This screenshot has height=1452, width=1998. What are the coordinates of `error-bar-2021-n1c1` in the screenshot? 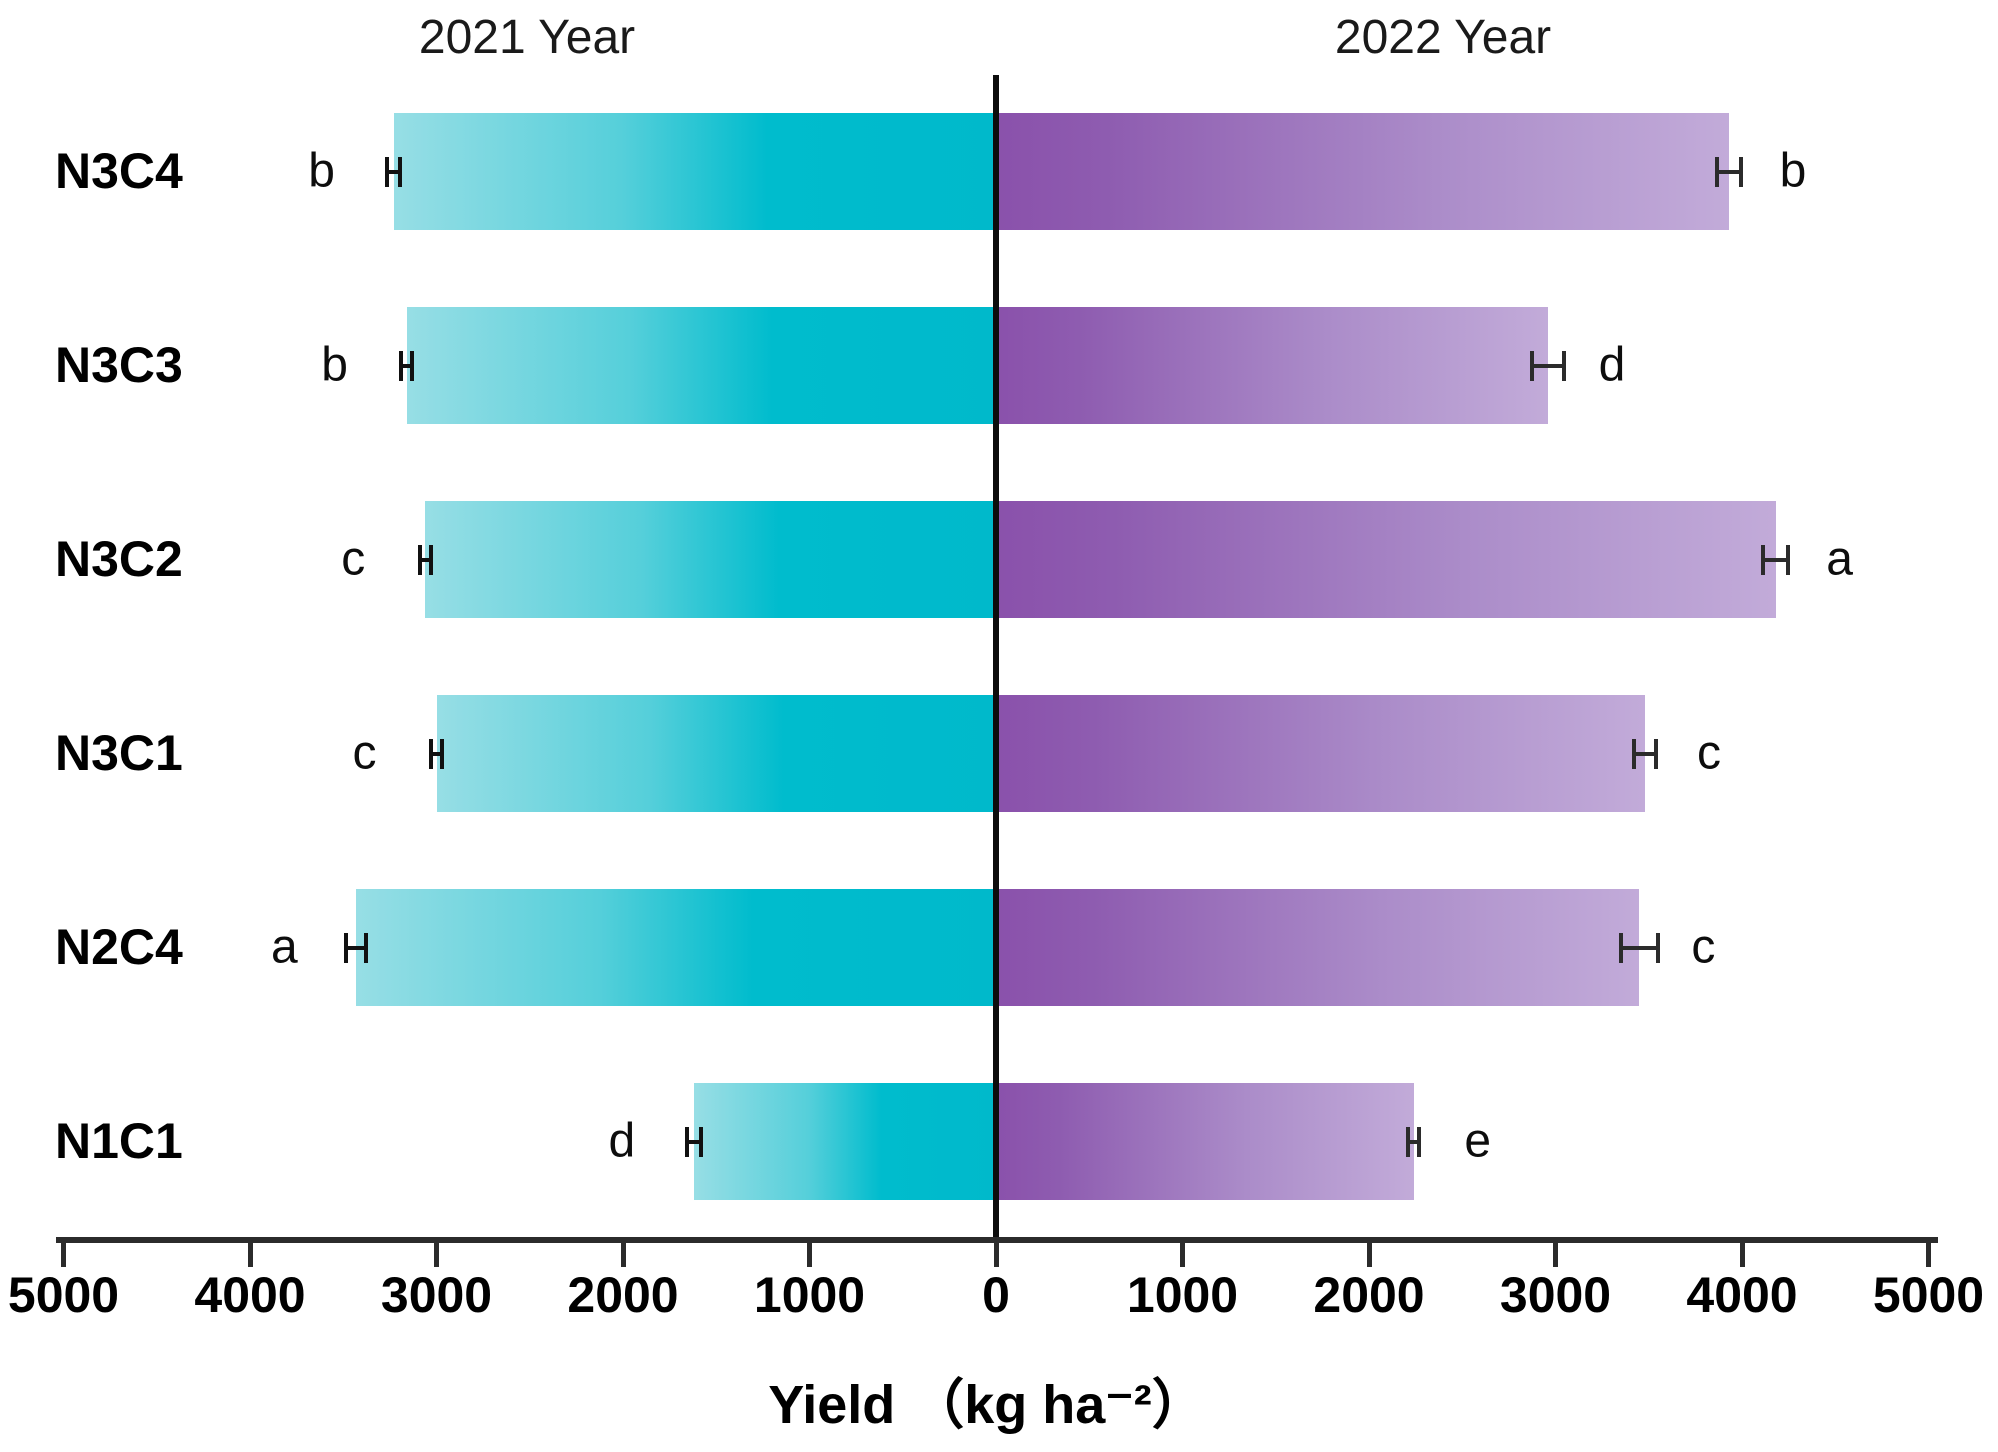 It's located at (694, 1141).